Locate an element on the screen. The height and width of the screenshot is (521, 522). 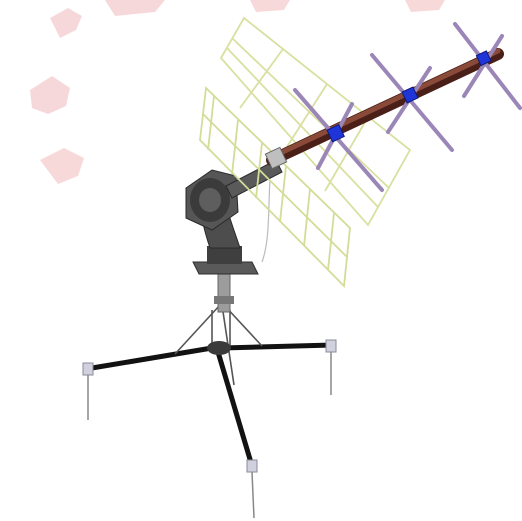
rotator-icon is located at coordinates (234, 217).